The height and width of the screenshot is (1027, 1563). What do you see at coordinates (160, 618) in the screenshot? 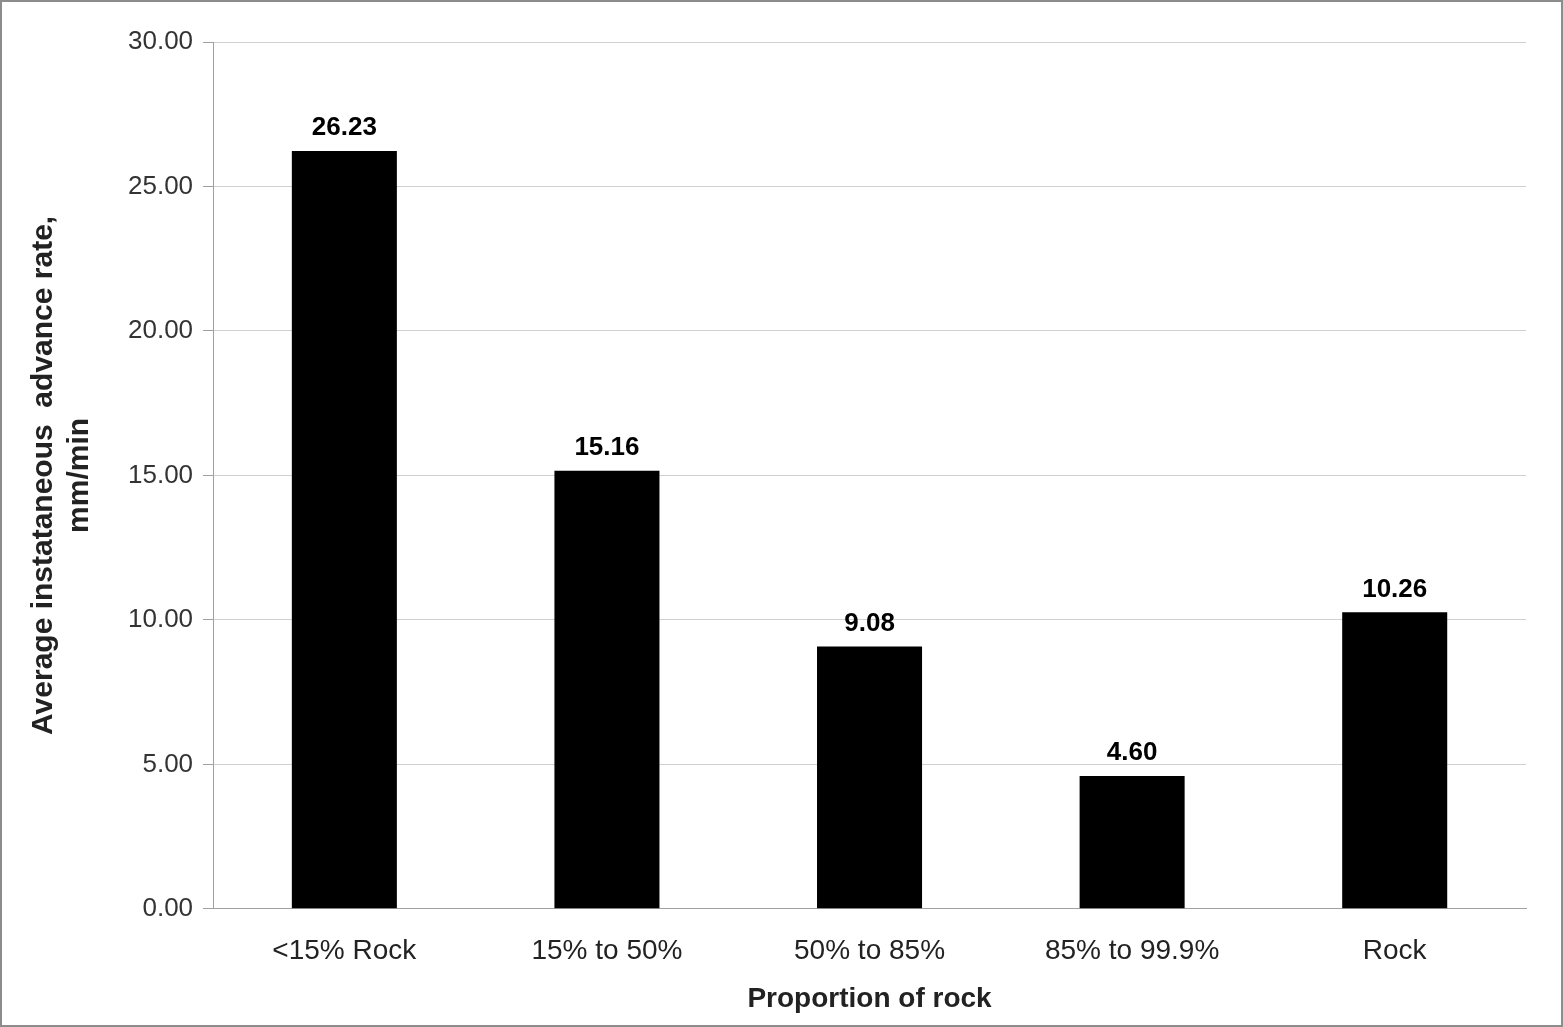
I see `y-tick-label: 10.00` at bounding box center [160, 618].